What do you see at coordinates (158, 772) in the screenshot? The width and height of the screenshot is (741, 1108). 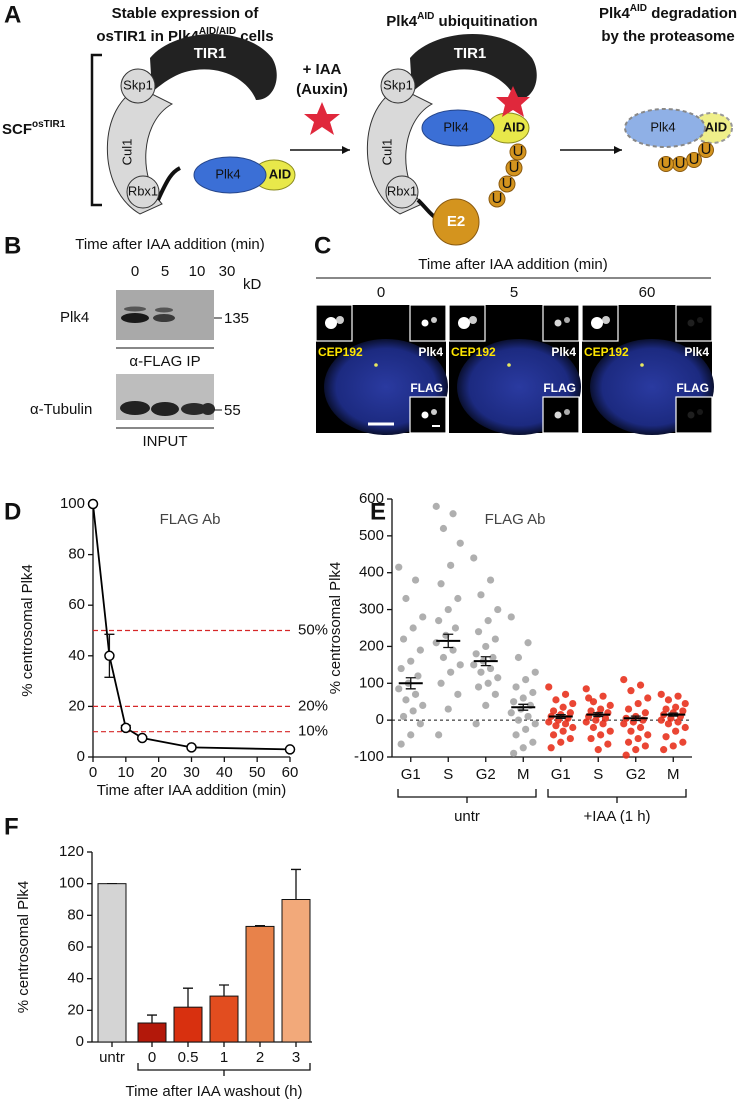 I see `x-tick-label: 20` at bounding box center [158, 772].